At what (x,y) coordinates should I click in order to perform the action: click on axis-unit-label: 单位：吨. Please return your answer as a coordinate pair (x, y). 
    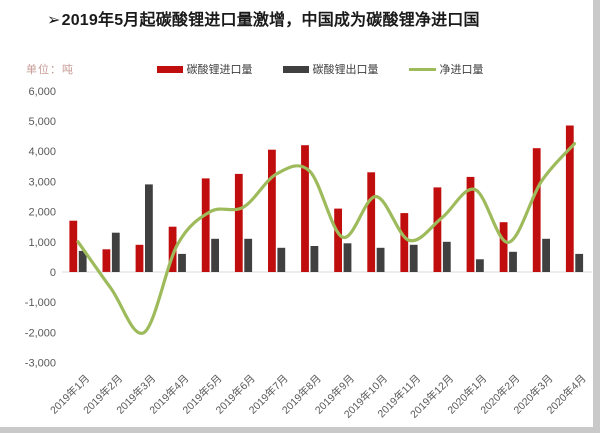
    Looking at the image, I should click on (50, 70).